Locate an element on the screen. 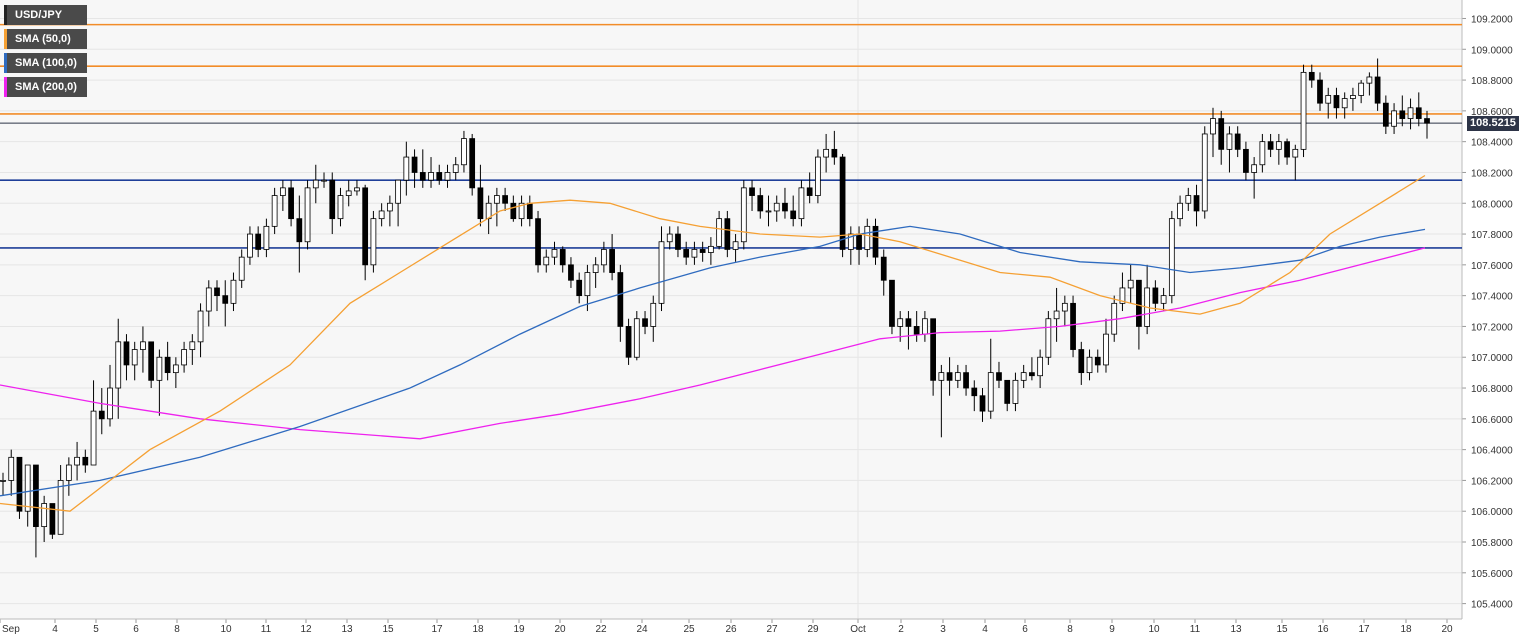 The image size is (1536, 641). legend-swatch-sma50 is located at coordinates (5, 39).